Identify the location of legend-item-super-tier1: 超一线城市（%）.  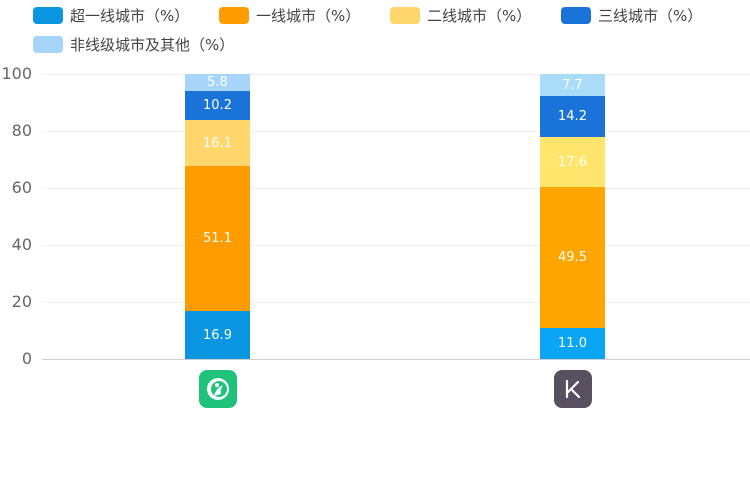
(111, 15).